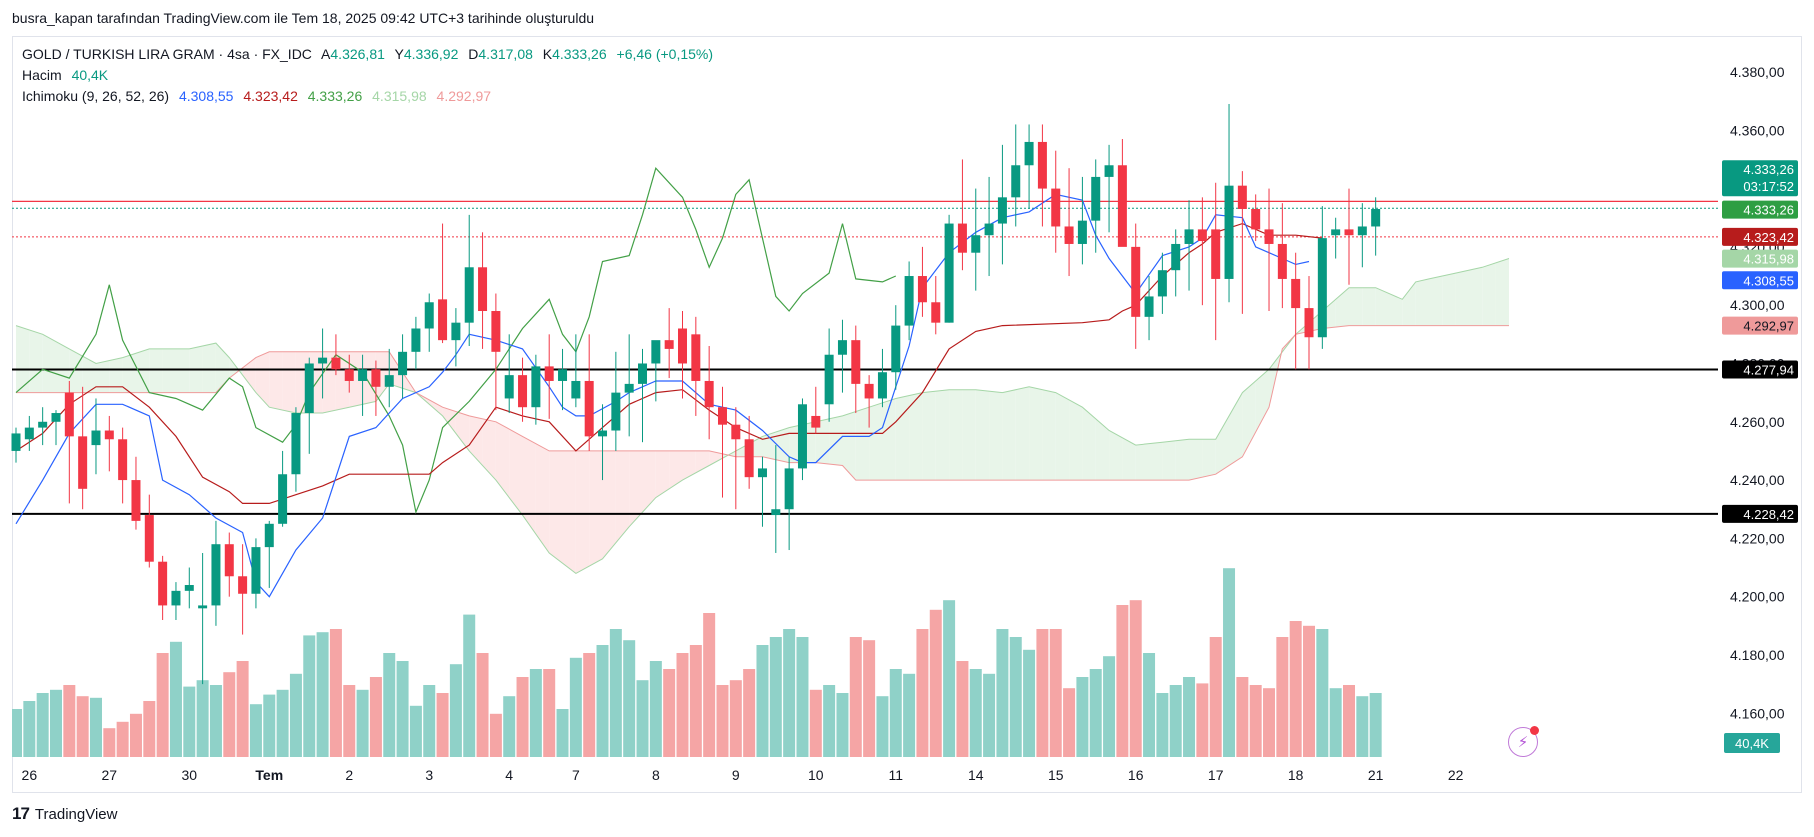 The width and height of the screenshot is (1814, 837). Describe the element at coordinates (96, 96) in the screenshot. I see `ichimoku-indicator-label: Ichimoku (9, 26, 52, 26)` at that location.